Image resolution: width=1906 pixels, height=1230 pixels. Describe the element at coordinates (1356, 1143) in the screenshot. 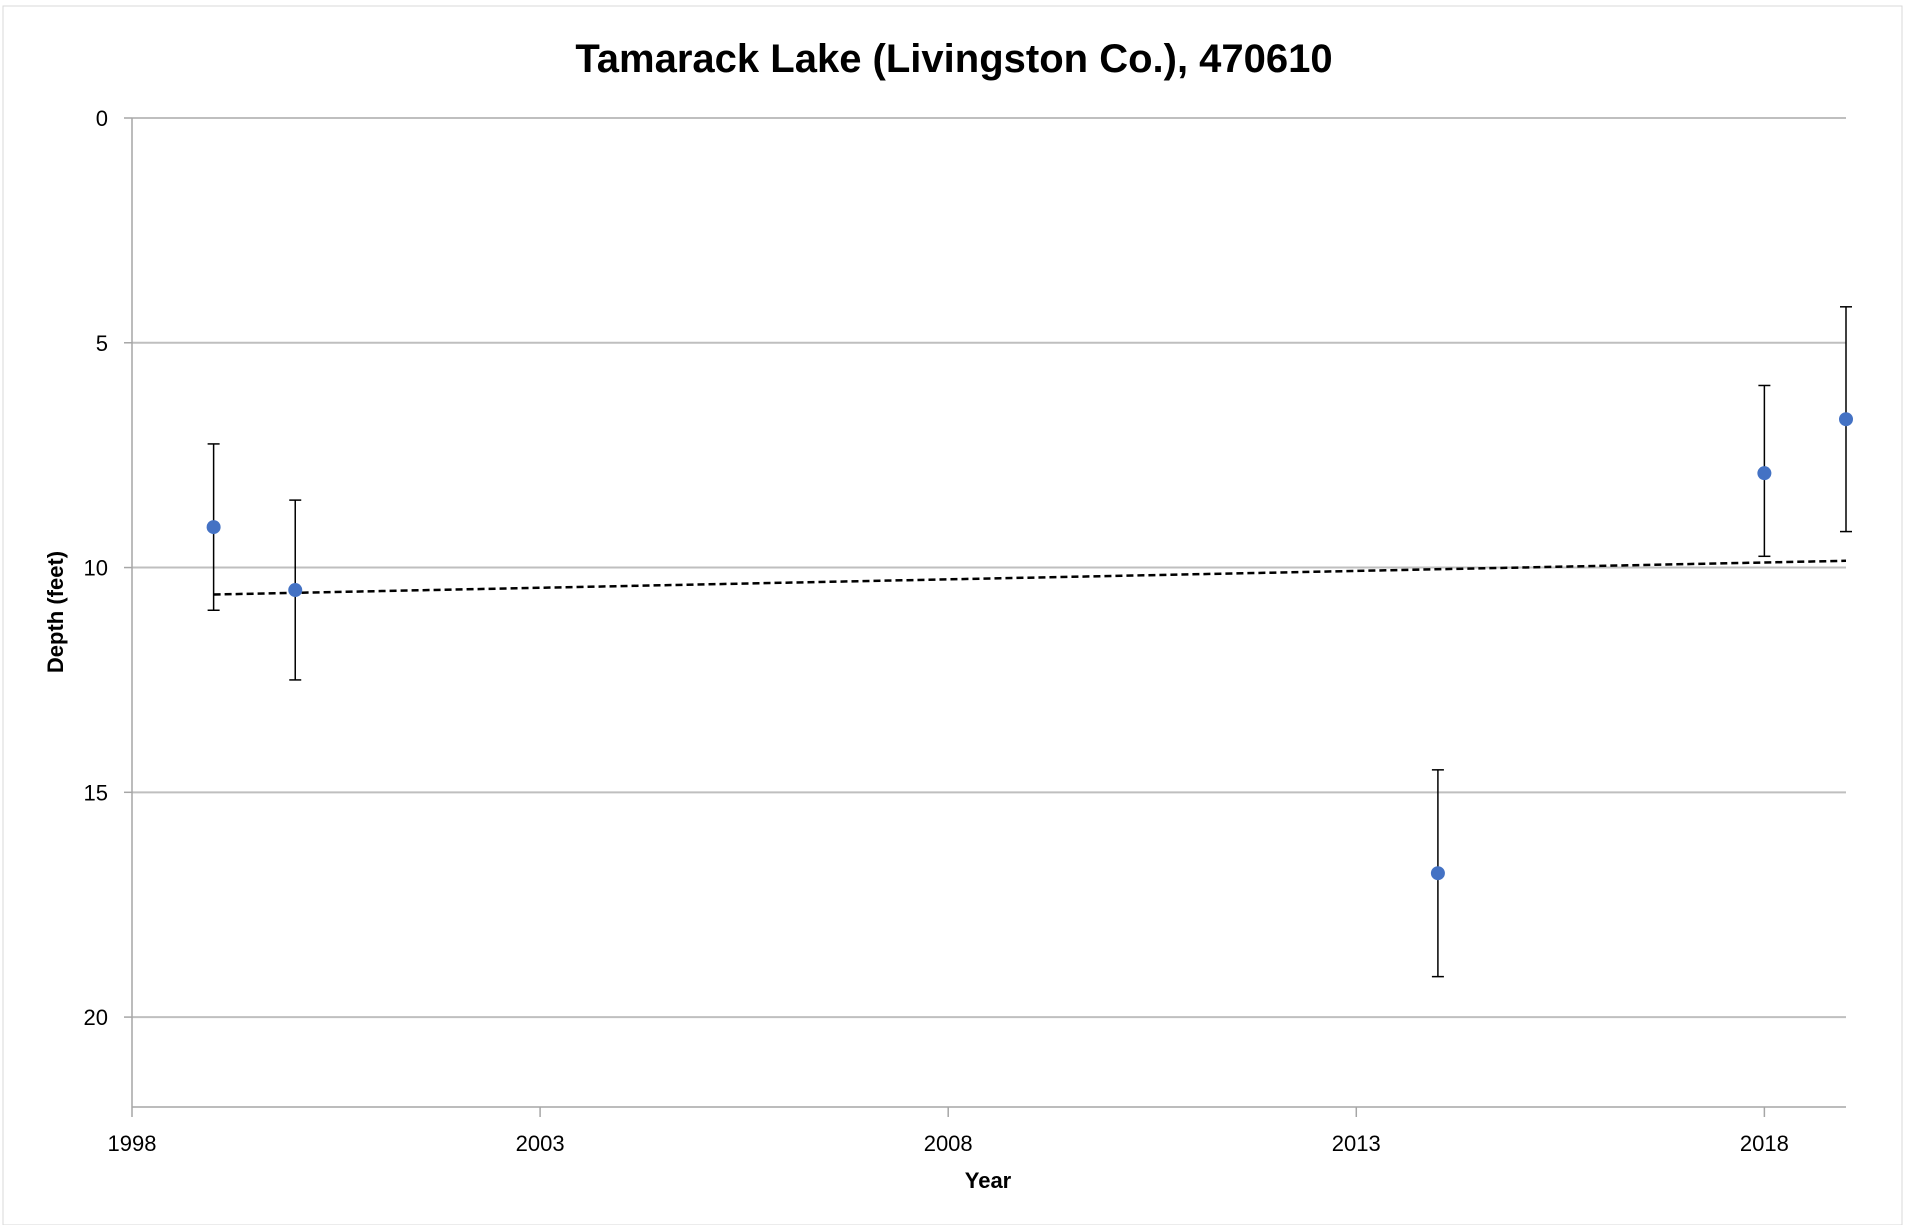

I see `x-tick-label: 2013` at that location.